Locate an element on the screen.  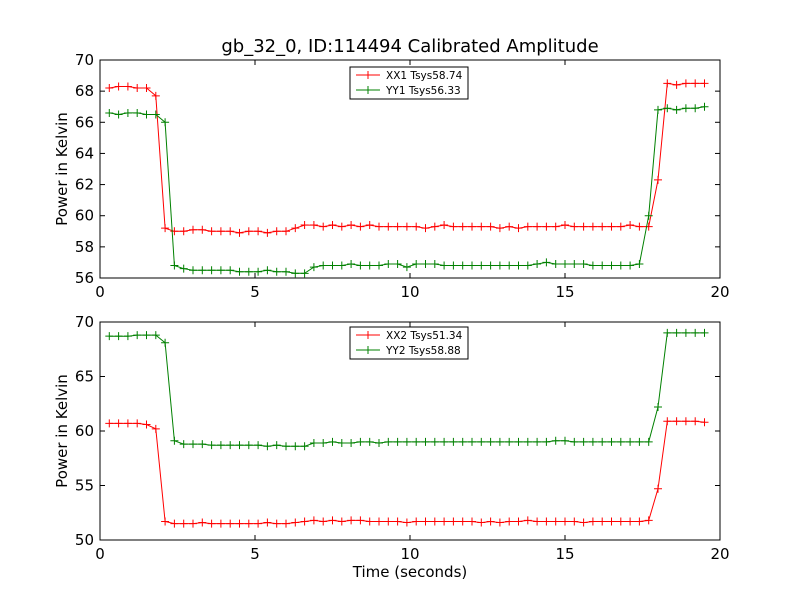
x-tick-label: 0 is located at coordinates (100, 292).